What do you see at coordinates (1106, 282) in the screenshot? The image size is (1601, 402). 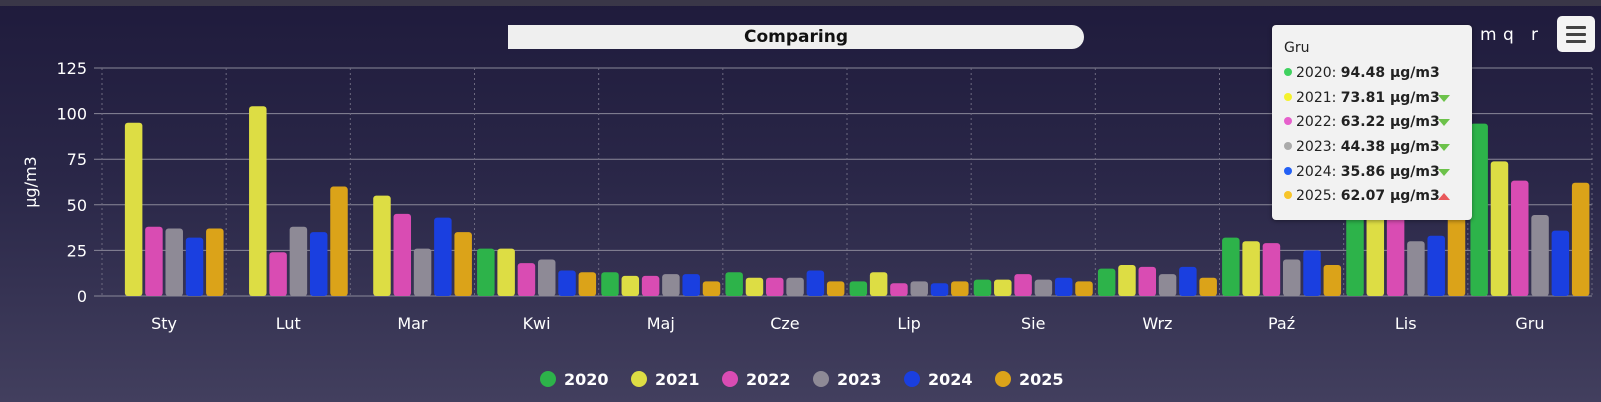 I see `bar-2020-Wrz` at bounding box center [1106, 282].